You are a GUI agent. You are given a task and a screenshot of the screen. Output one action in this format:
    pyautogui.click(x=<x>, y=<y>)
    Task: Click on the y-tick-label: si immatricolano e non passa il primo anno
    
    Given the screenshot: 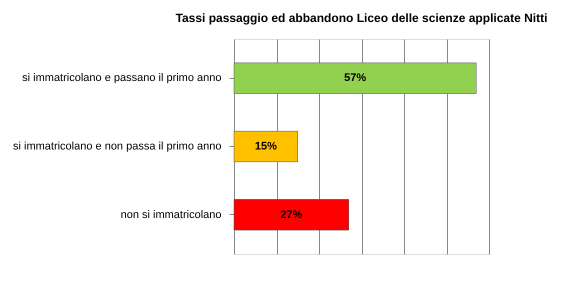 What is the action you would take?
    pyautogui.click(x=117, y=146)
    